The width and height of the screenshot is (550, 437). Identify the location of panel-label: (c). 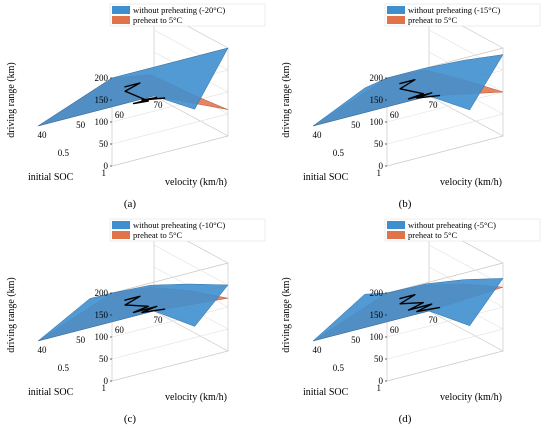
(130, 419).